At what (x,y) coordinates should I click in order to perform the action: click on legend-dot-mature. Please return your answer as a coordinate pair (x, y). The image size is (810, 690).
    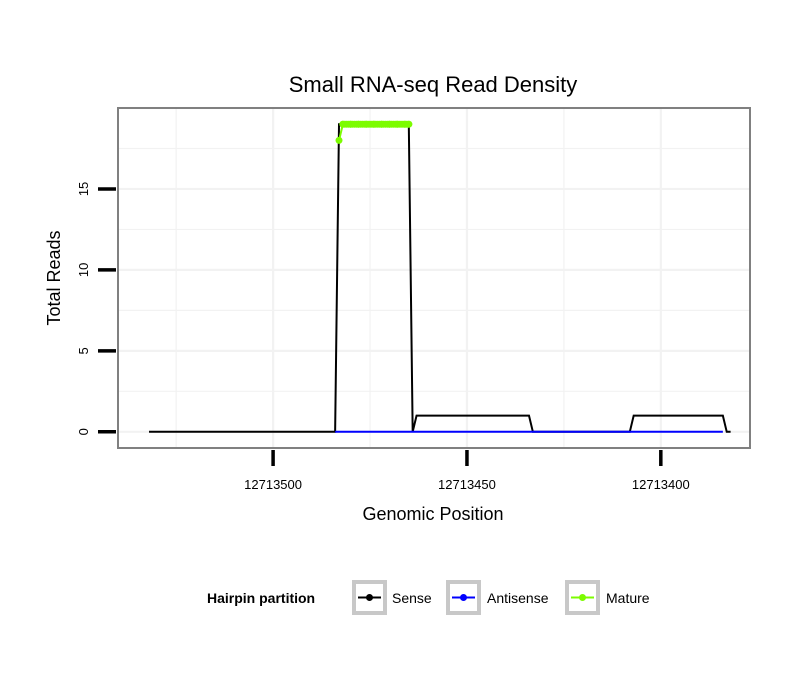
    Looking at the image, I should click on (582, 597).